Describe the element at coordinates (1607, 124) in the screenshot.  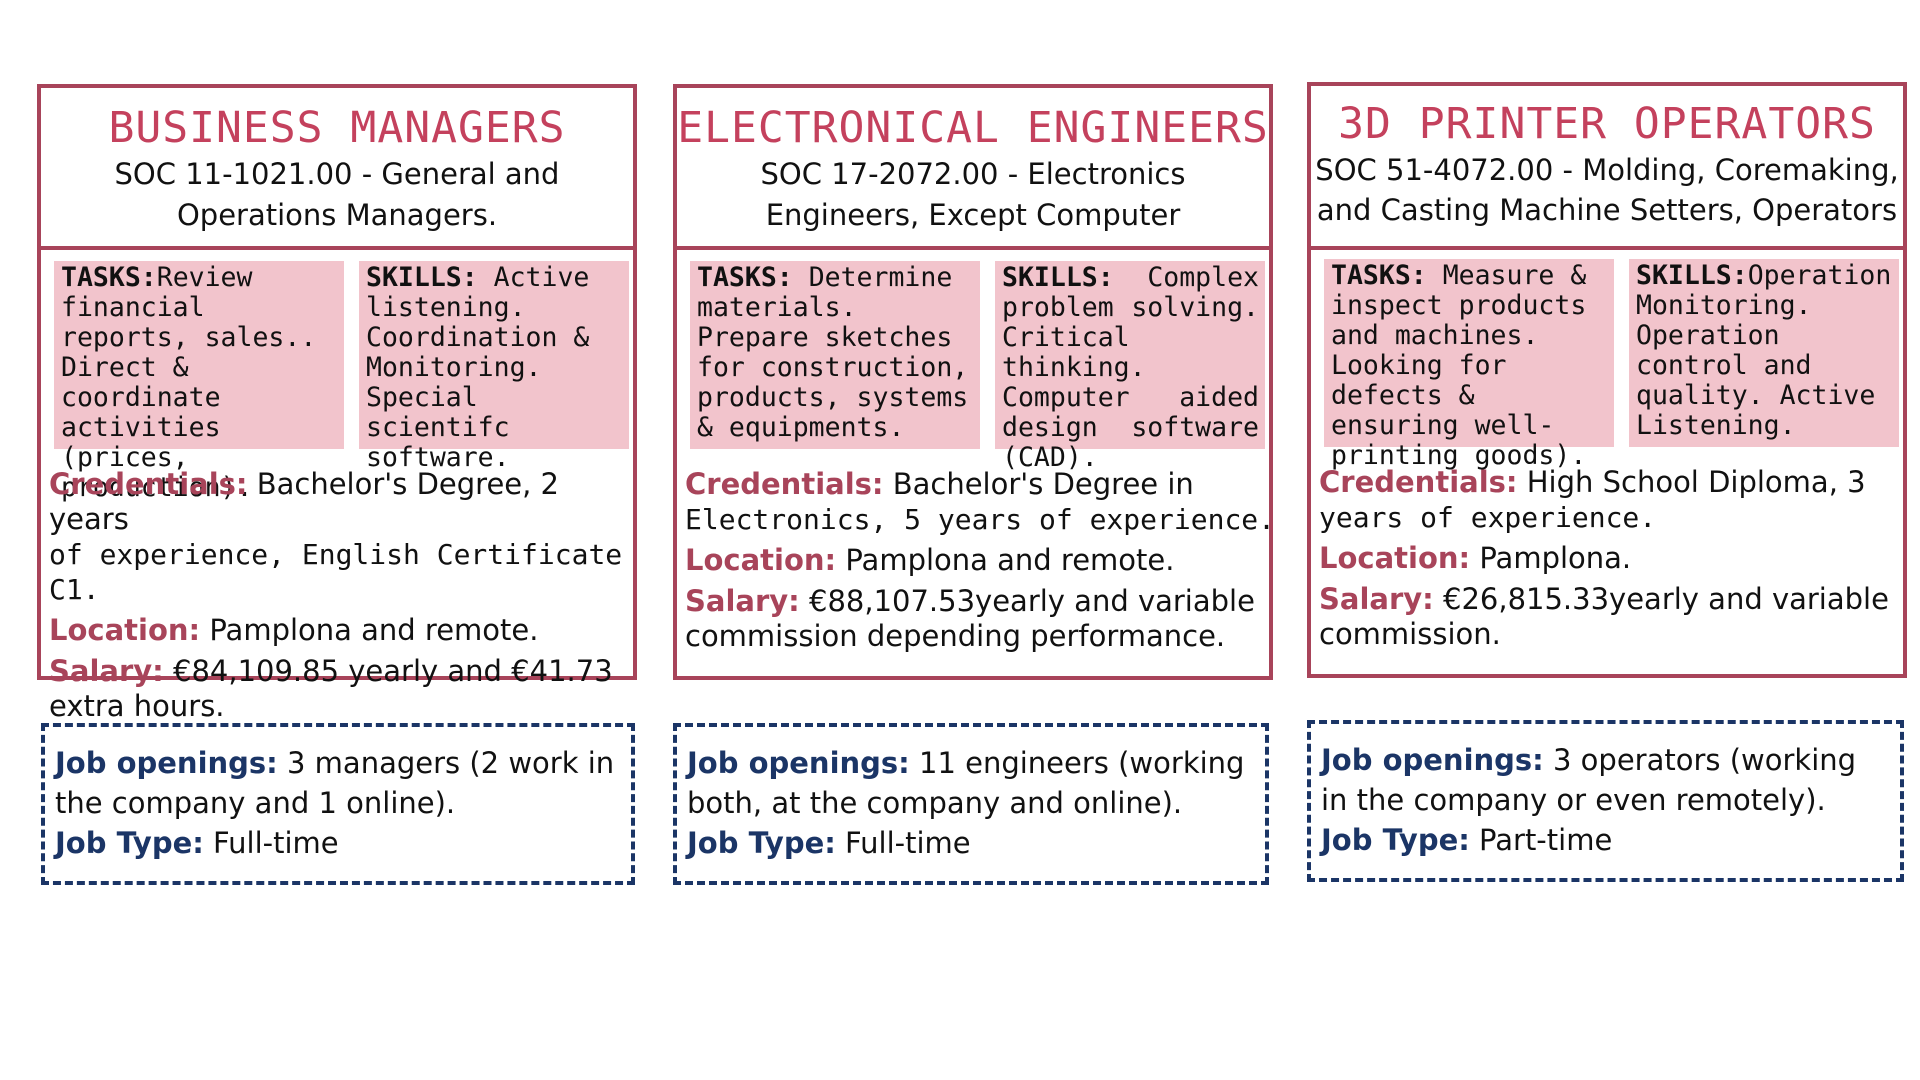
I see `card-title: 3D PRINTER OPERATORS` at that location.